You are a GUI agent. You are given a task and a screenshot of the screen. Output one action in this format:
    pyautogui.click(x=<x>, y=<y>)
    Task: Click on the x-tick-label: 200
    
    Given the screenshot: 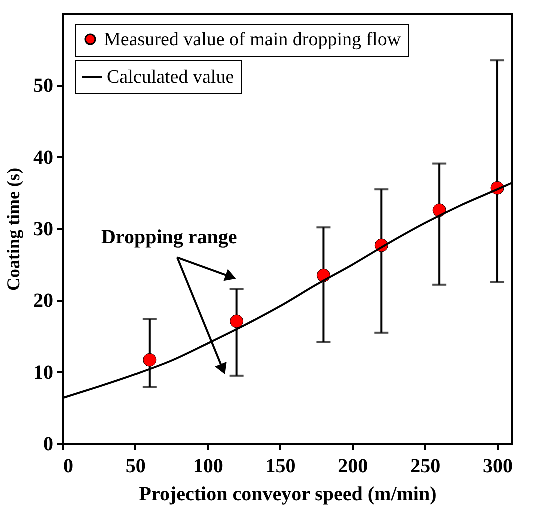 What is the action you would take?
    pyautogui.click(x=353, y=467)
    